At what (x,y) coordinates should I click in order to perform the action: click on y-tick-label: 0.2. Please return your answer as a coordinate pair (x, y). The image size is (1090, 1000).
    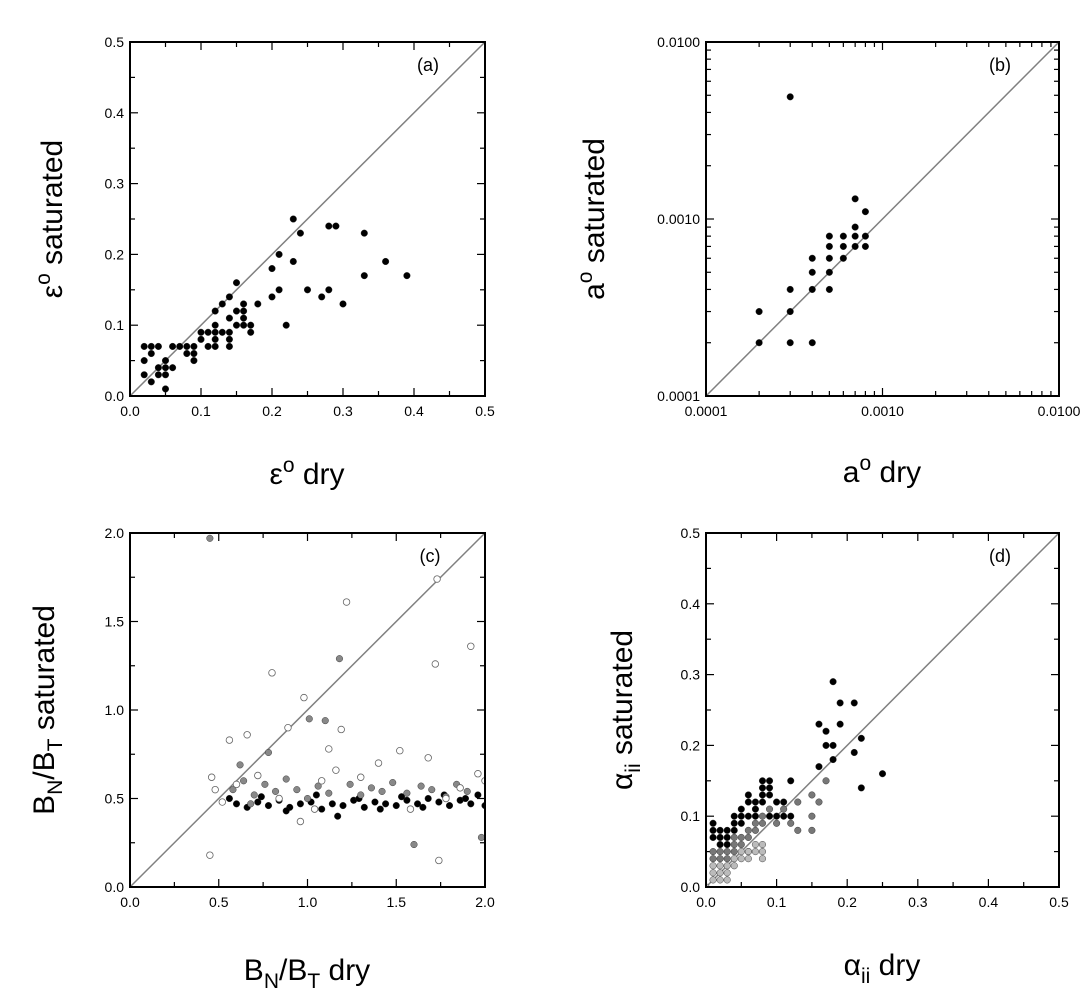
    Looking at the image, I should click on (691, 745).